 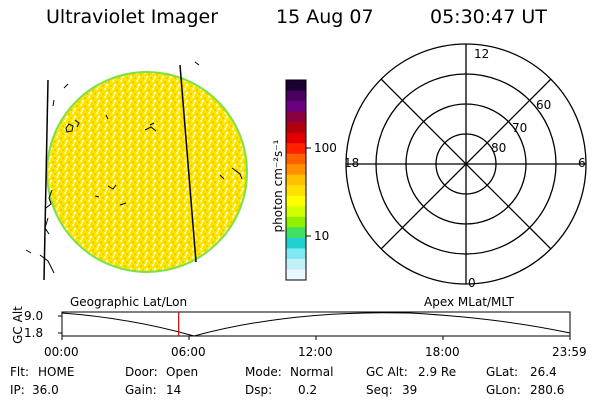 I want to click on polar-caption: Apex MLat/MLT, so click(x=469, y=302).